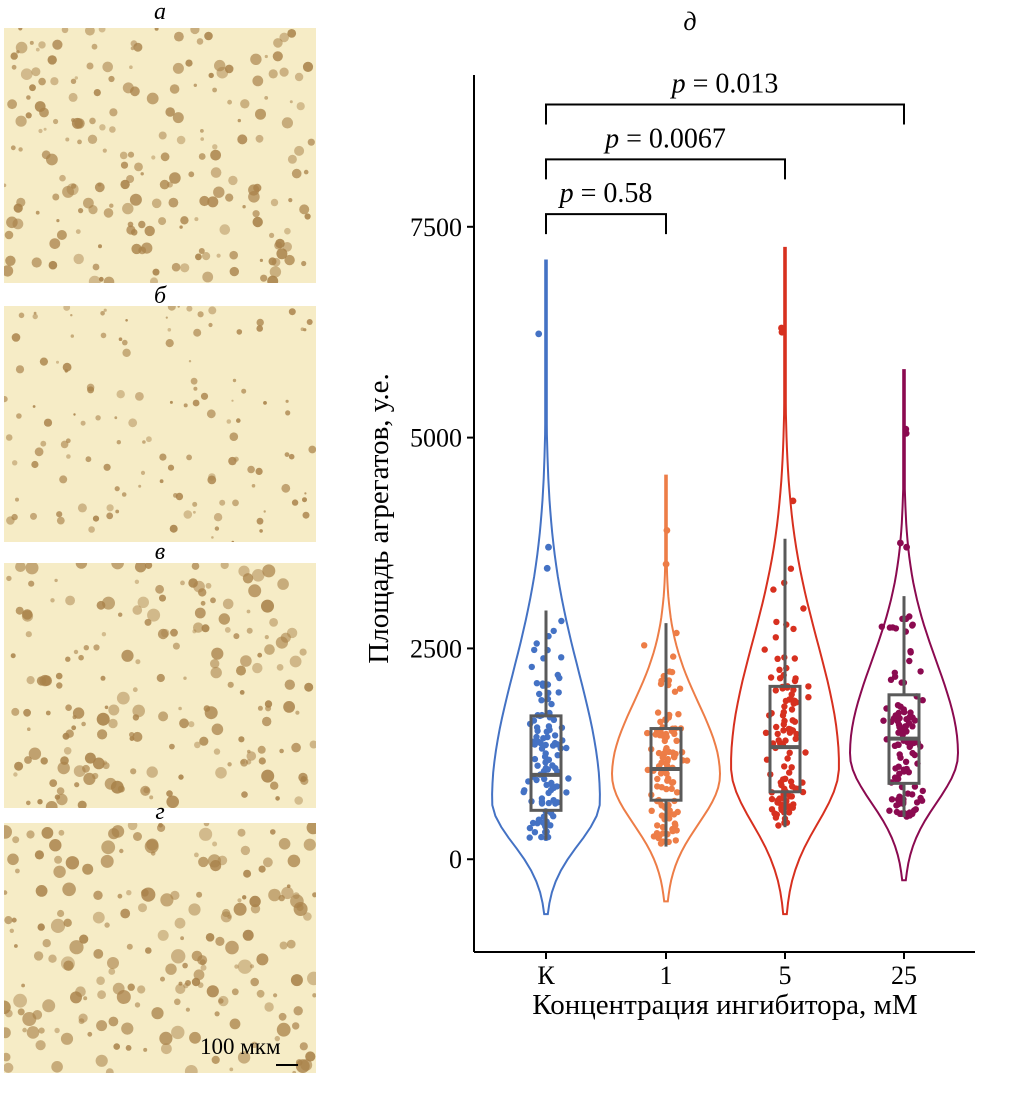 This screenshot has height=1104, width=1011. Describe the element at coordinates (667, 530) in the screenshot. I see `outlier-point` at that location.